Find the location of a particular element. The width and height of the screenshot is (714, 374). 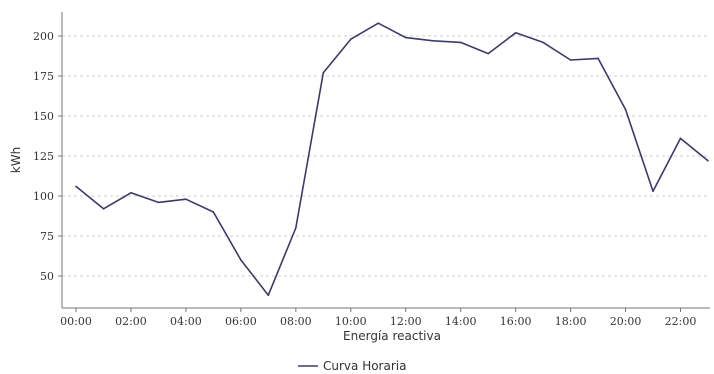

x-tick-label: 18:00 is located at coordinates (571, 321).